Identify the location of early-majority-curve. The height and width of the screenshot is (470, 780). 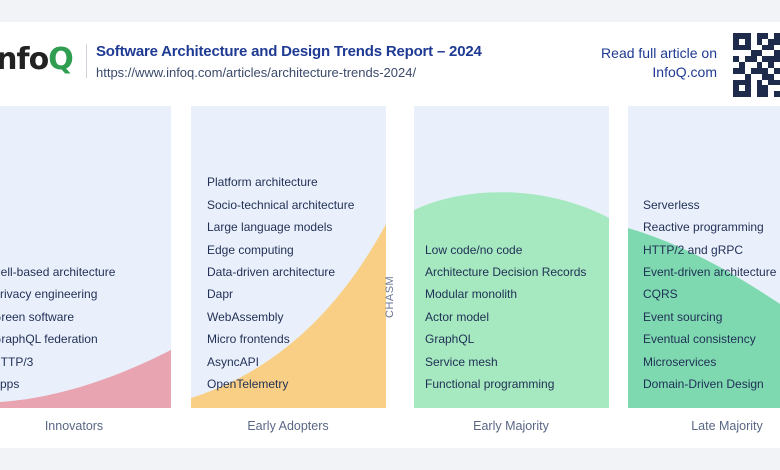
(511, 300).